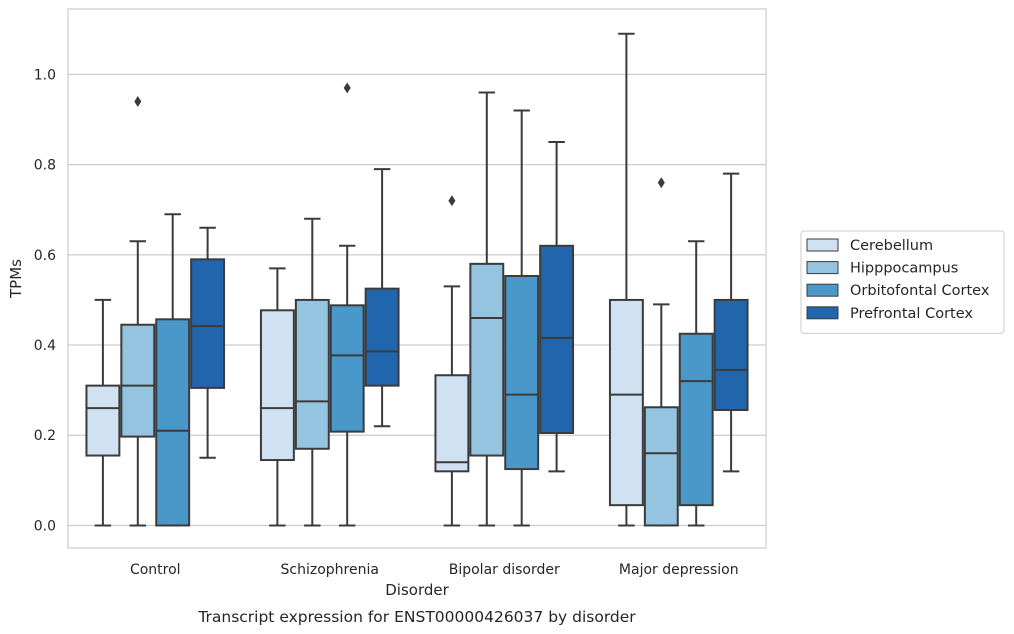 The image size is (1014, 634). I want to click on legend-item: Prefrontal Cortex, so click(889, 314).